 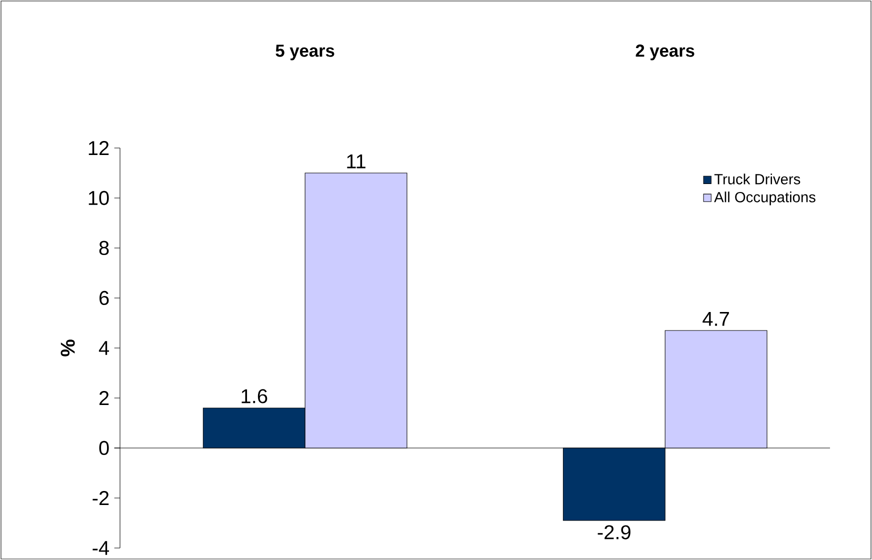 What do you see at coordinates (614, 532) in the screenshot?
I see `data-label: -2.9` at bounding box center [614, 532].